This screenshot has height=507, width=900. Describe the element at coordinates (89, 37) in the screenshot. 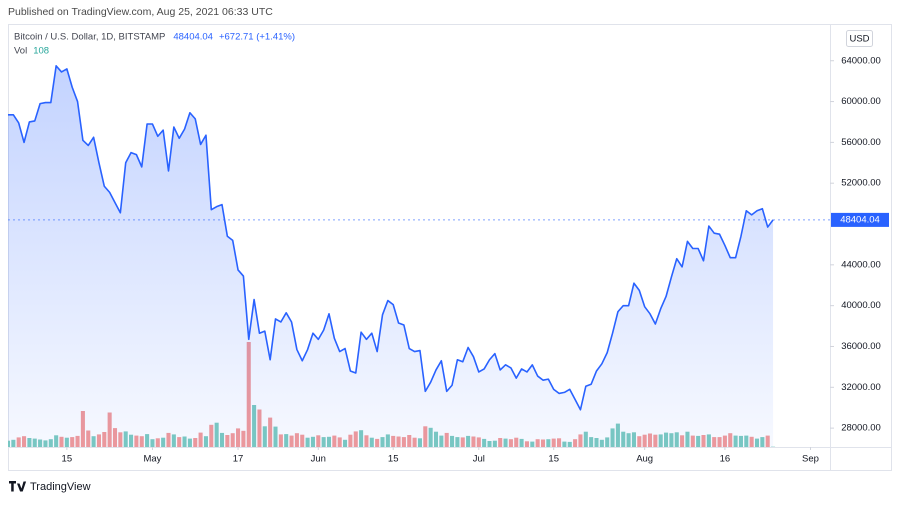

I see `symbol-label: Bitcoin / U.S. Dollar, 1D, BITSTAMP` at that location.